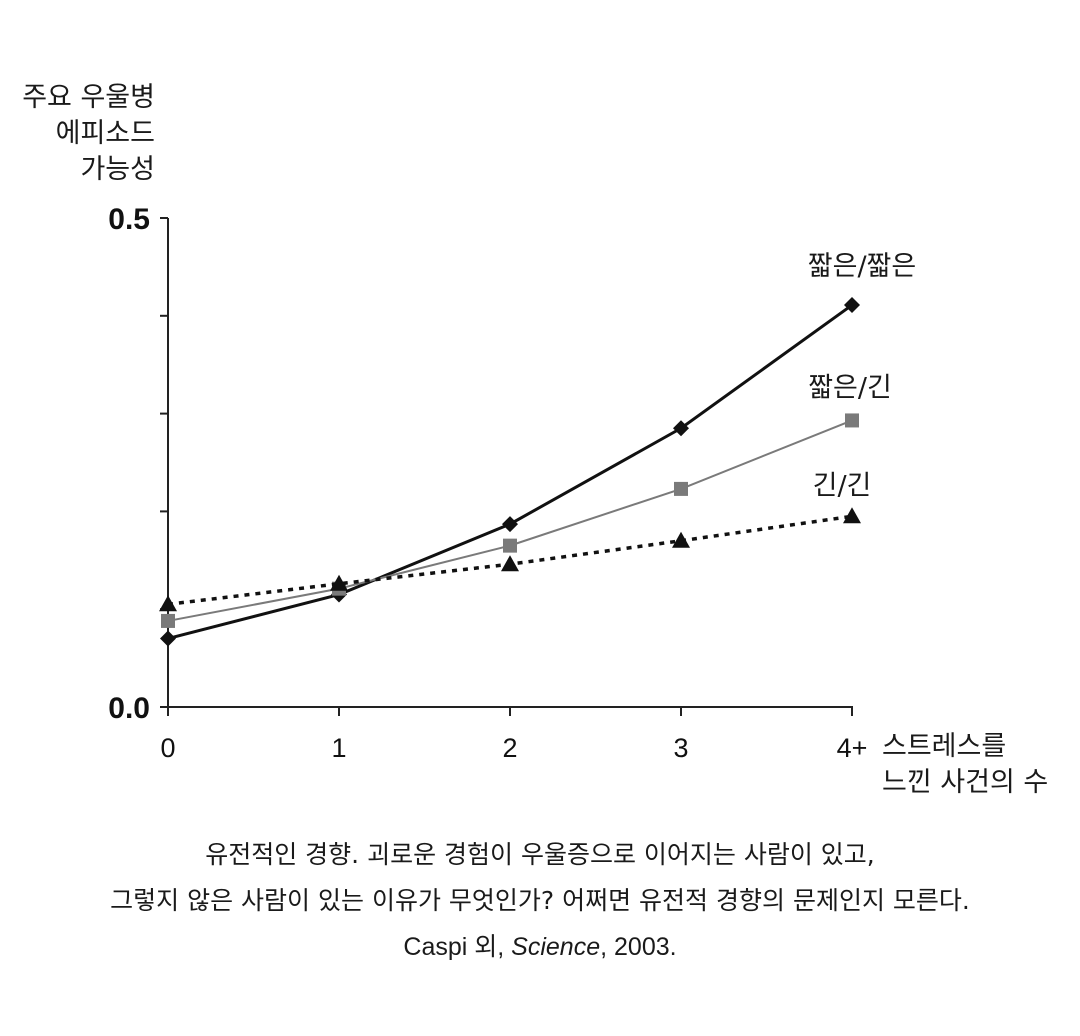 This screenshot has height=1036, width=1080. I want to click on series-label: 짧은/긴, so click(850, 387).